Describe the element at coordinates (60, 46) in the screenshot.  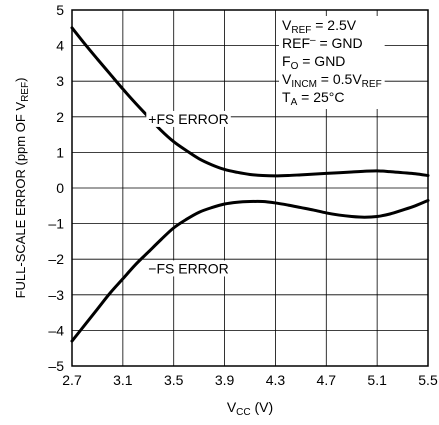
I see `y-tick-label: 4` at that location.